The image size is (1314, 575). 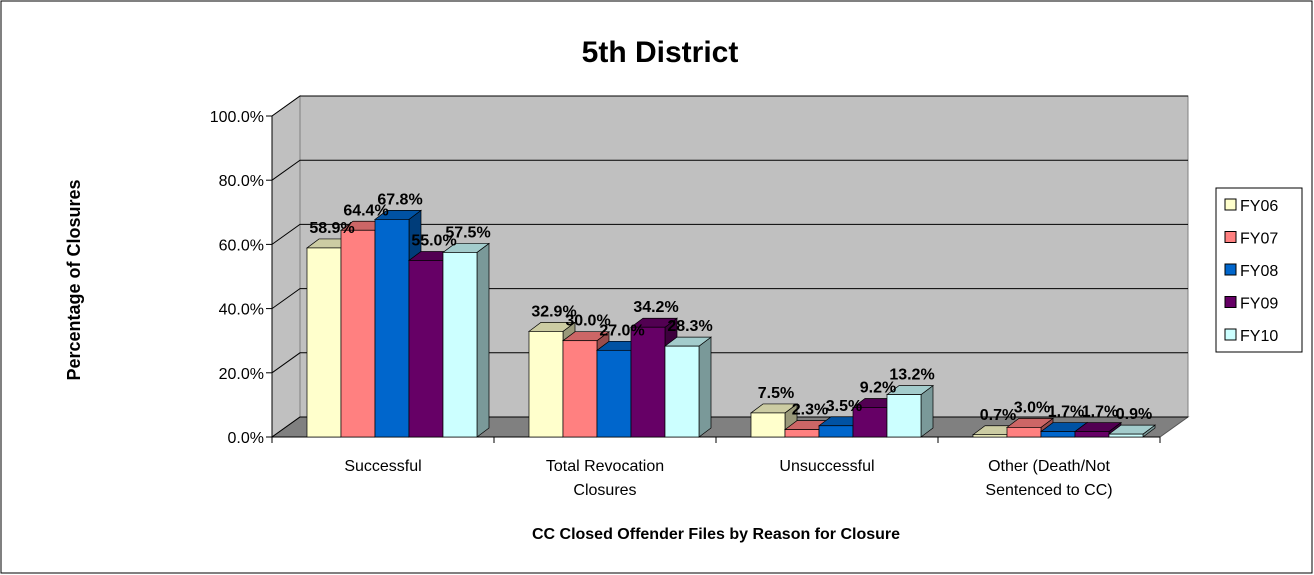 I want to click on value-label: 67.8%, so click(x=399, y=199).